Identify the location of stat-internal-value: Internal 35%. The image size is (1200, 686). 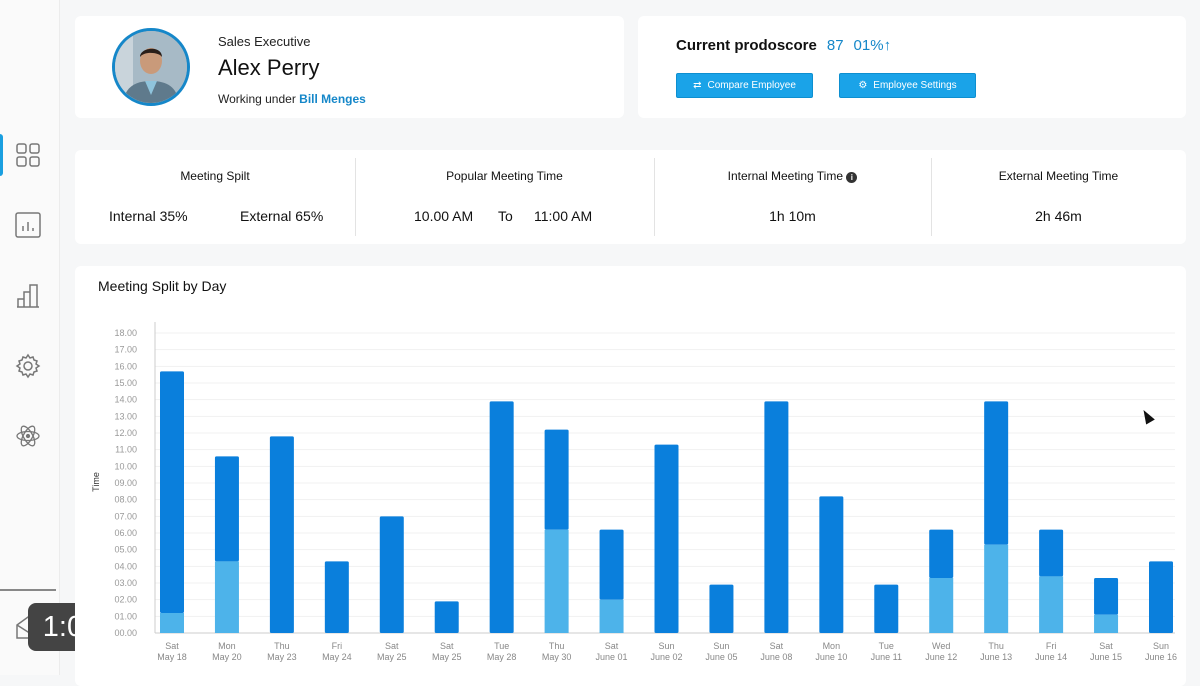
(148, 216).